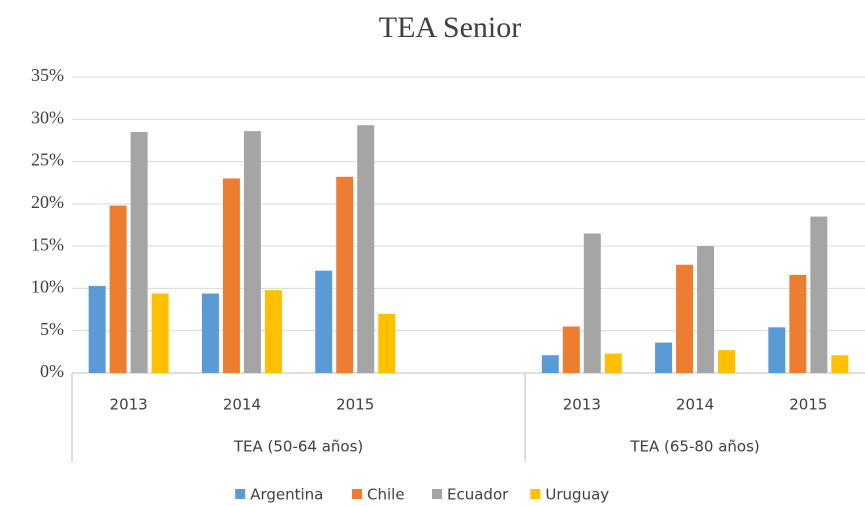  Describe the element at coordinates (298, 447) in the screenshot. I see `group-label: TEA (50-64 años)` at that location.